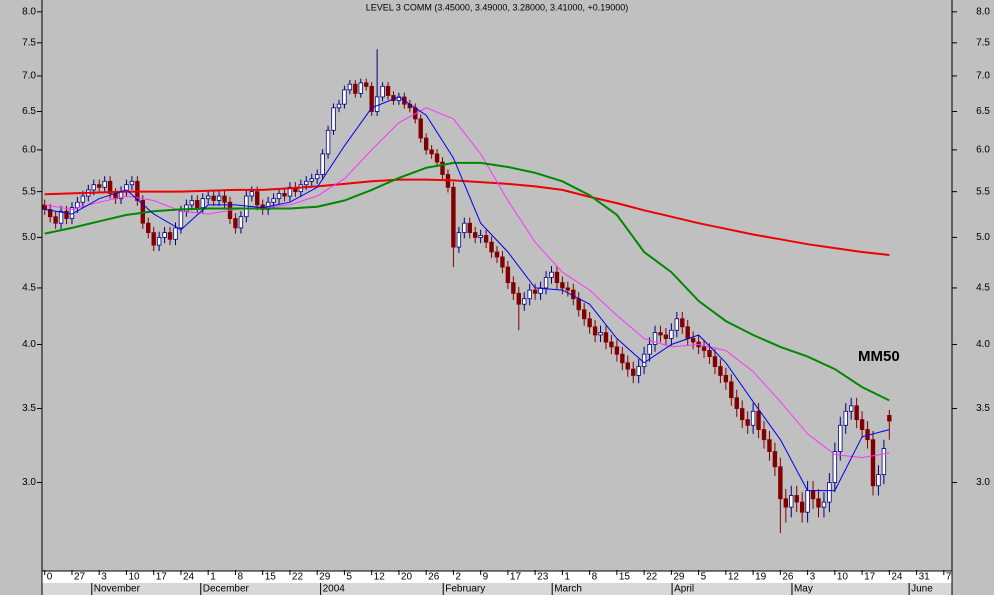  What do you see at coordinates (983, 408) in the screenshot?
I see `y-tick-label-right: 3.5` at bounding box center [983, 408].